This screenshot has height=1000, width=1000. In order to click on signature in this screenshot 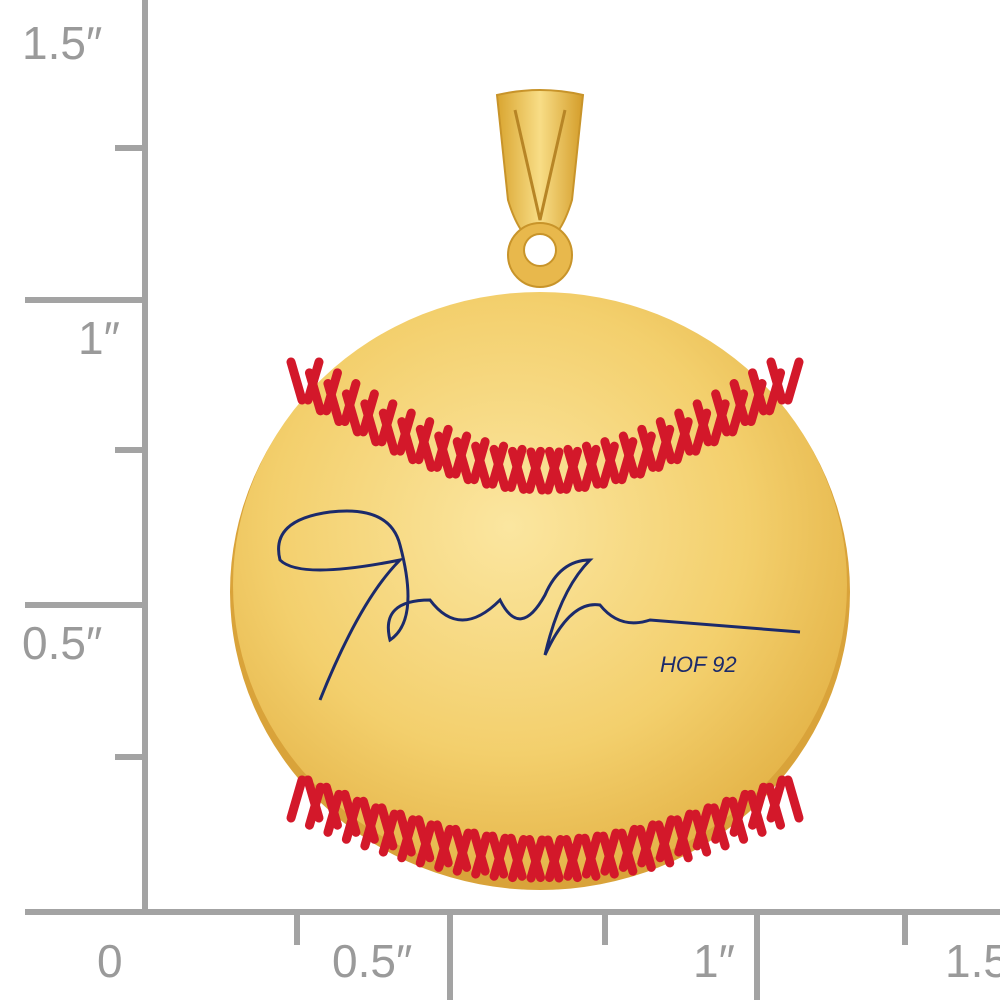, I will do `click(539, 605)`.